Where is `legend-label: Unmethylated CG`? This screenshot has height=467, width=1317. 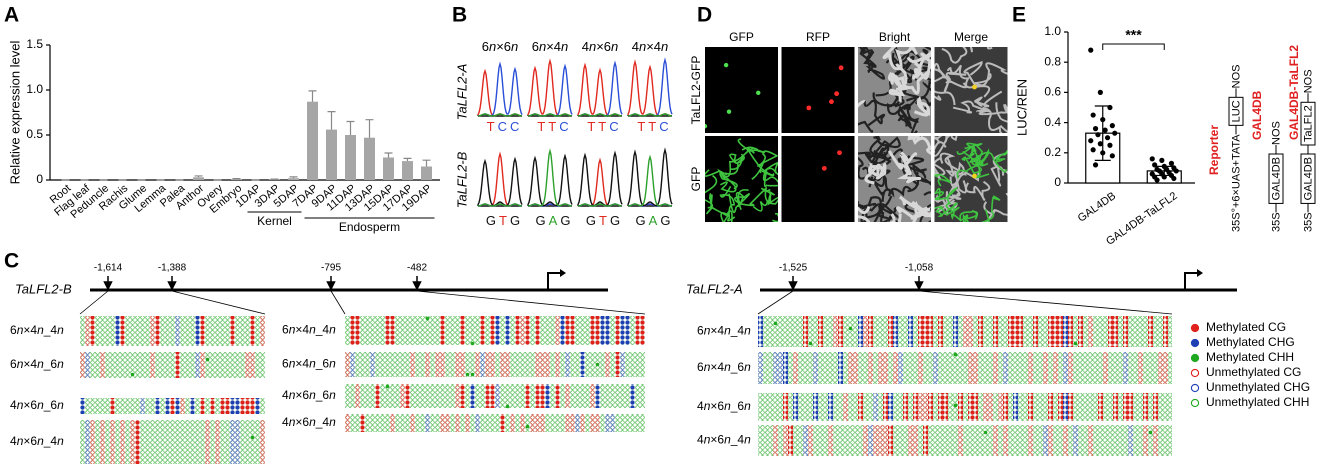
legend-label: Unmethylated CG is located at coordinates (1253, 372).